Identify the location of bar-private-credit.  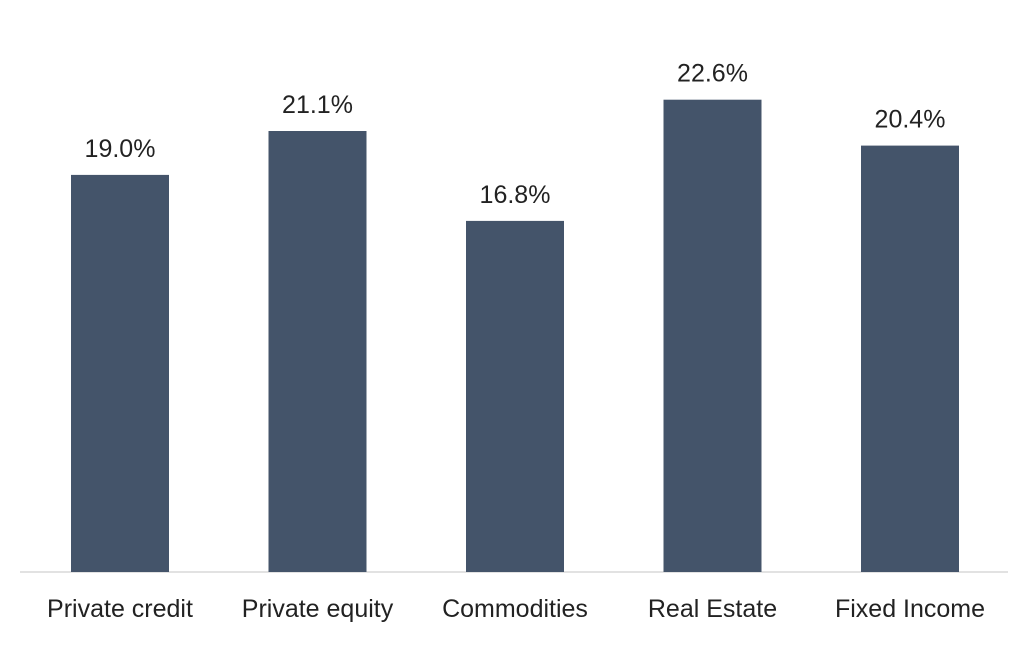
(120, 373).